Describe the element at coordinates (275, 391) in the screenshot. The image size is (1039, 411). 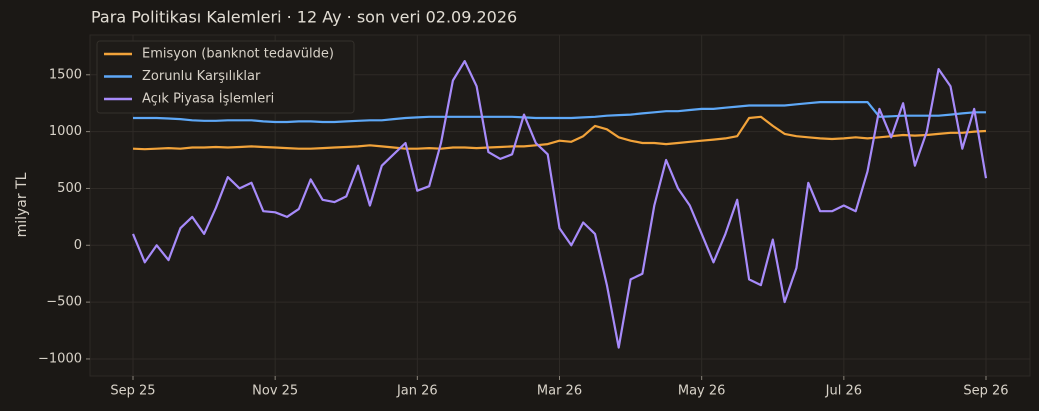
I see `x-tick-label: Nov 25` at that location.